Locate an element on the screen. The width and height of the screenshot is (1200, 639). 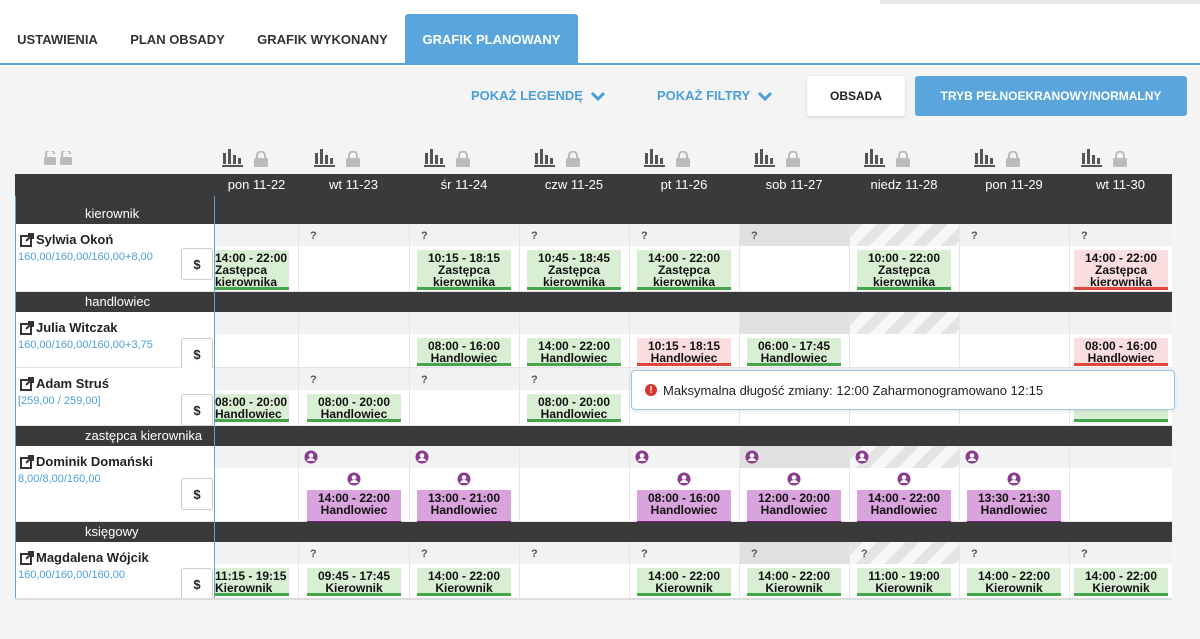
employee-name: Sylwia Okoń is located at coordinates (66, 239).